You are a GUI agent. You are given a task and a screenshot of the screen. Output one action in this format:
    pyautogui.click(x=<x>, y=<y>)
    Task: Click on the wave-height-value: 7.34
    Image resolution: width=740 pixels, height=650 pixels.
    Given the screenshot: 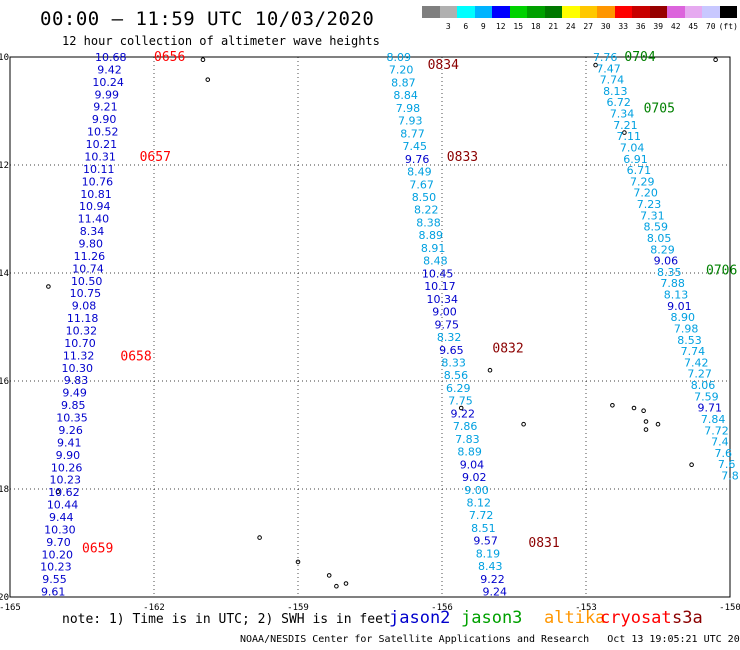 What is the action you would take?
    pyautogui.click(x=622, y=114)
    